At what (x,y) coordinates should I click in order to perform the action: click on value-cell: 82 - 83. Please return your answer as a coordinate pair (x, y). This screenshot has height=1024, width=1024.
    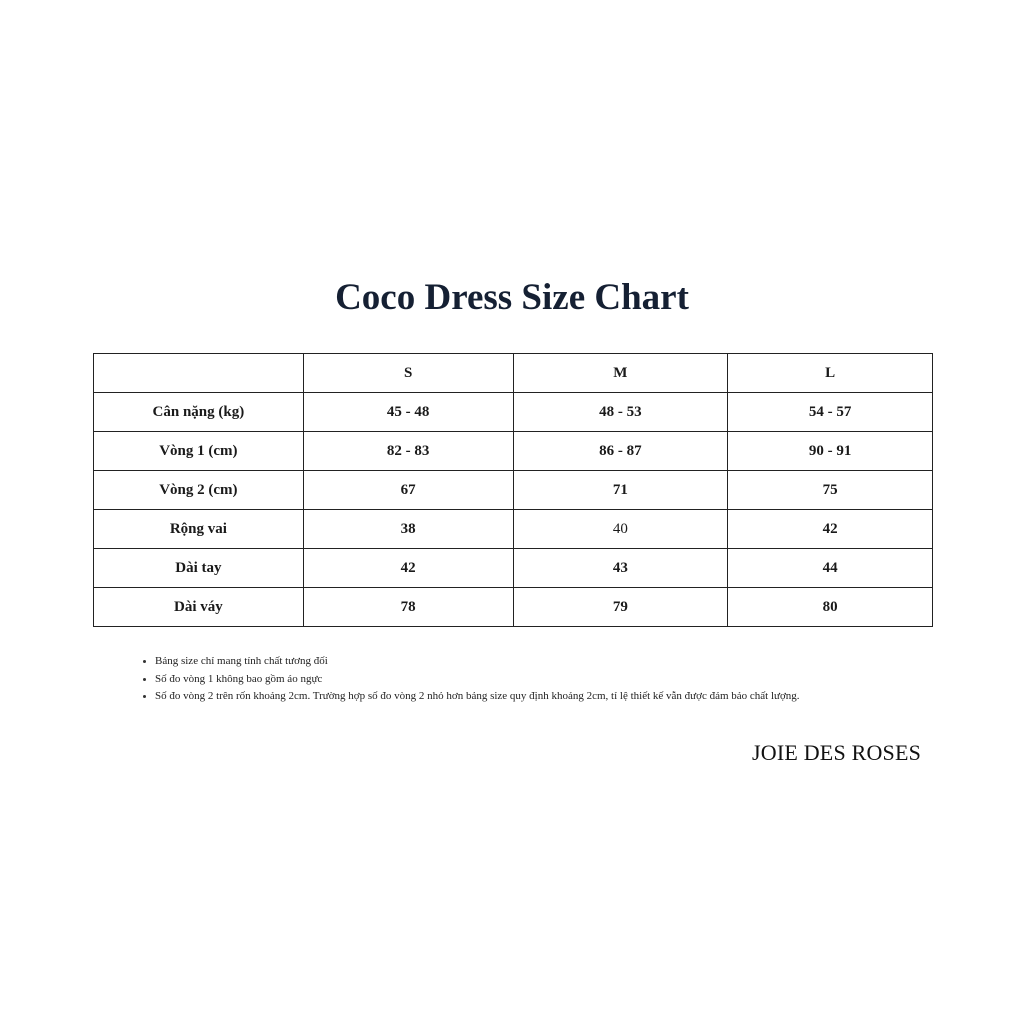
    Looking at the image, I should click on (408, 451).